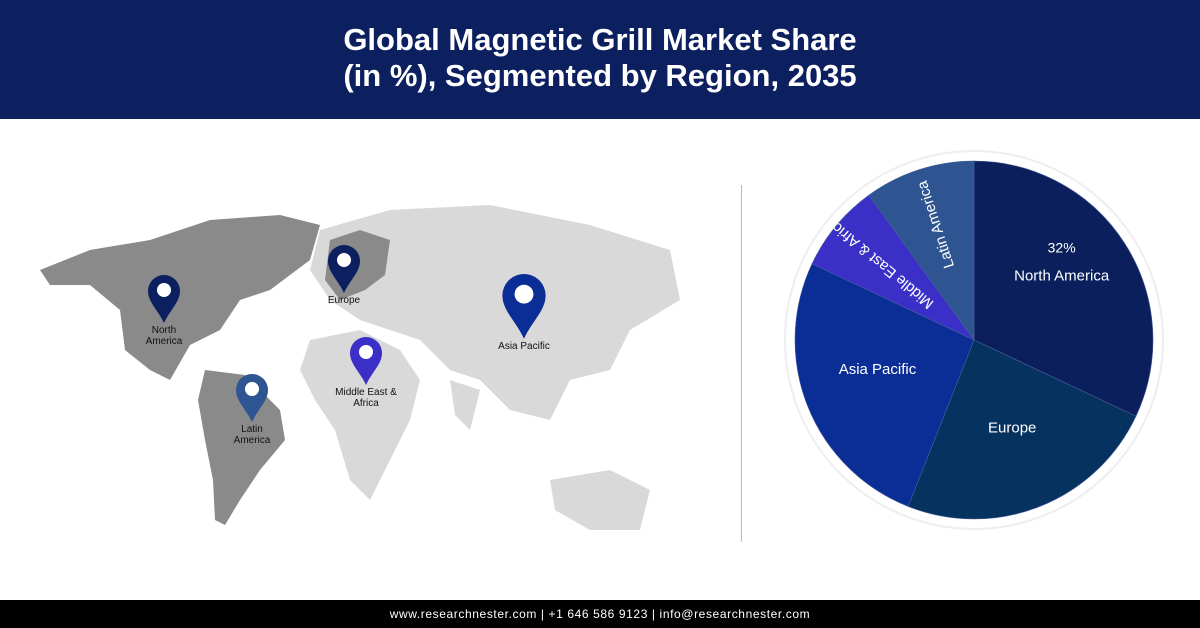 The height and width of the screenshot is (628, 1200). Describe the element at coordinates (1012, 428) in the screenshot. I see `pie-slice-label: Europe` at that location.